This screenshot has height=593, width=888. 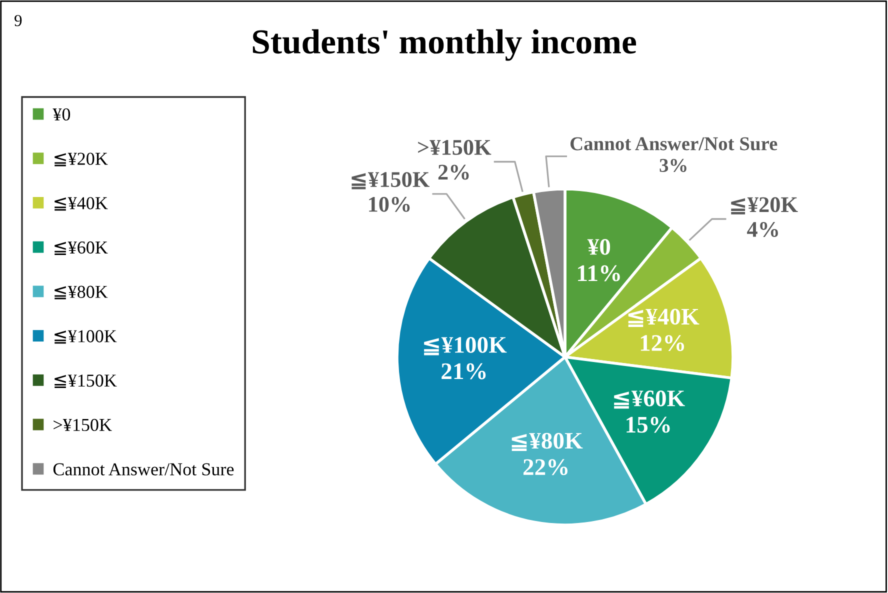 I want to click on legend-label: ≦¥150K, so click(x=85, y=381).